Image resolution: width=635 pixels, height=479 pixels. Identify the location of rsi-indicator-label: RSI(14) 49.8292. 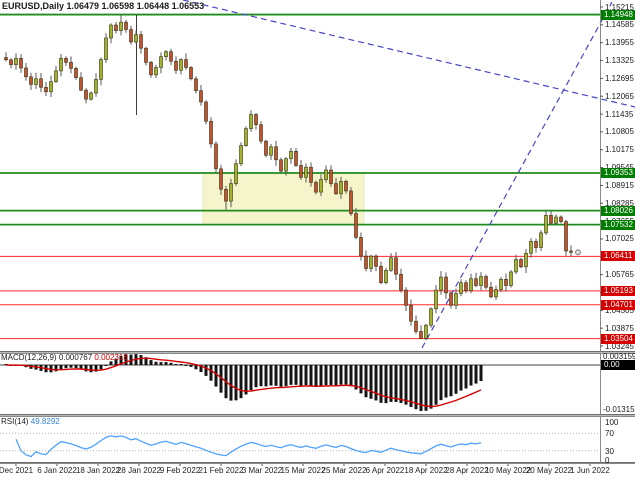
(30, 421).